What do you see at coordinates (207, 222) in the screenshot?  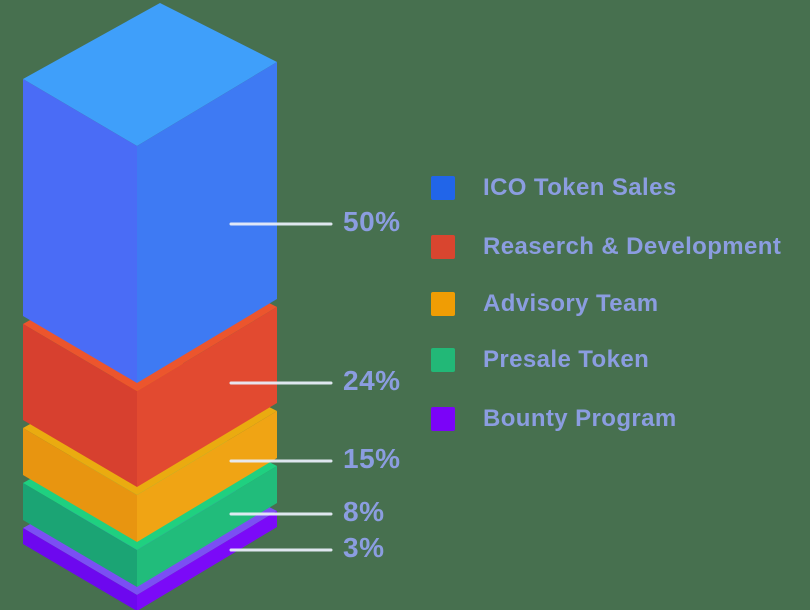 I see `segment-ico-token-sales-right-face` at bounding box center [207, 222].